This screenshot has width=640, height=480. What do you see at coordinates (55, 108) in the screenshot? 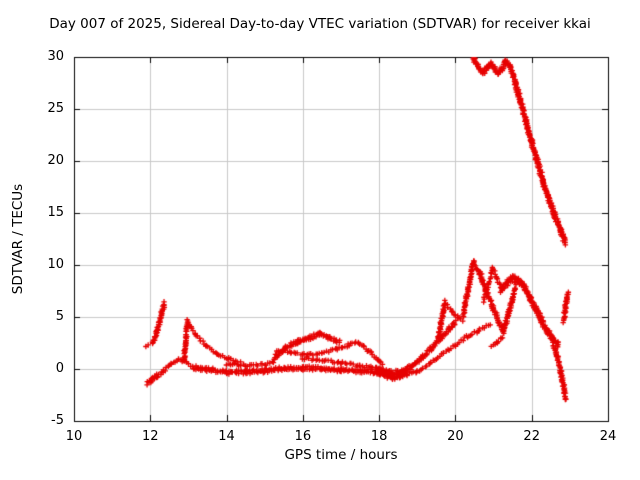
I see `y-tick-label: 25` at bounding box center [55, 108].